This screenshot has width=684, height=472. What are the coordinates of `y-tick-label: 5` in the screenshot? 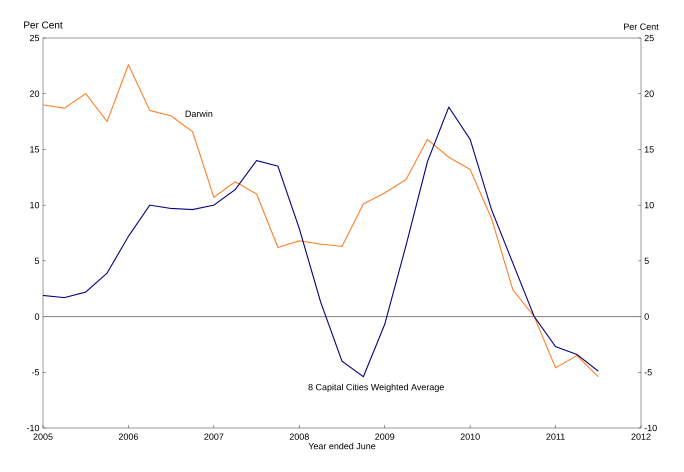 It's located at (37, 261).